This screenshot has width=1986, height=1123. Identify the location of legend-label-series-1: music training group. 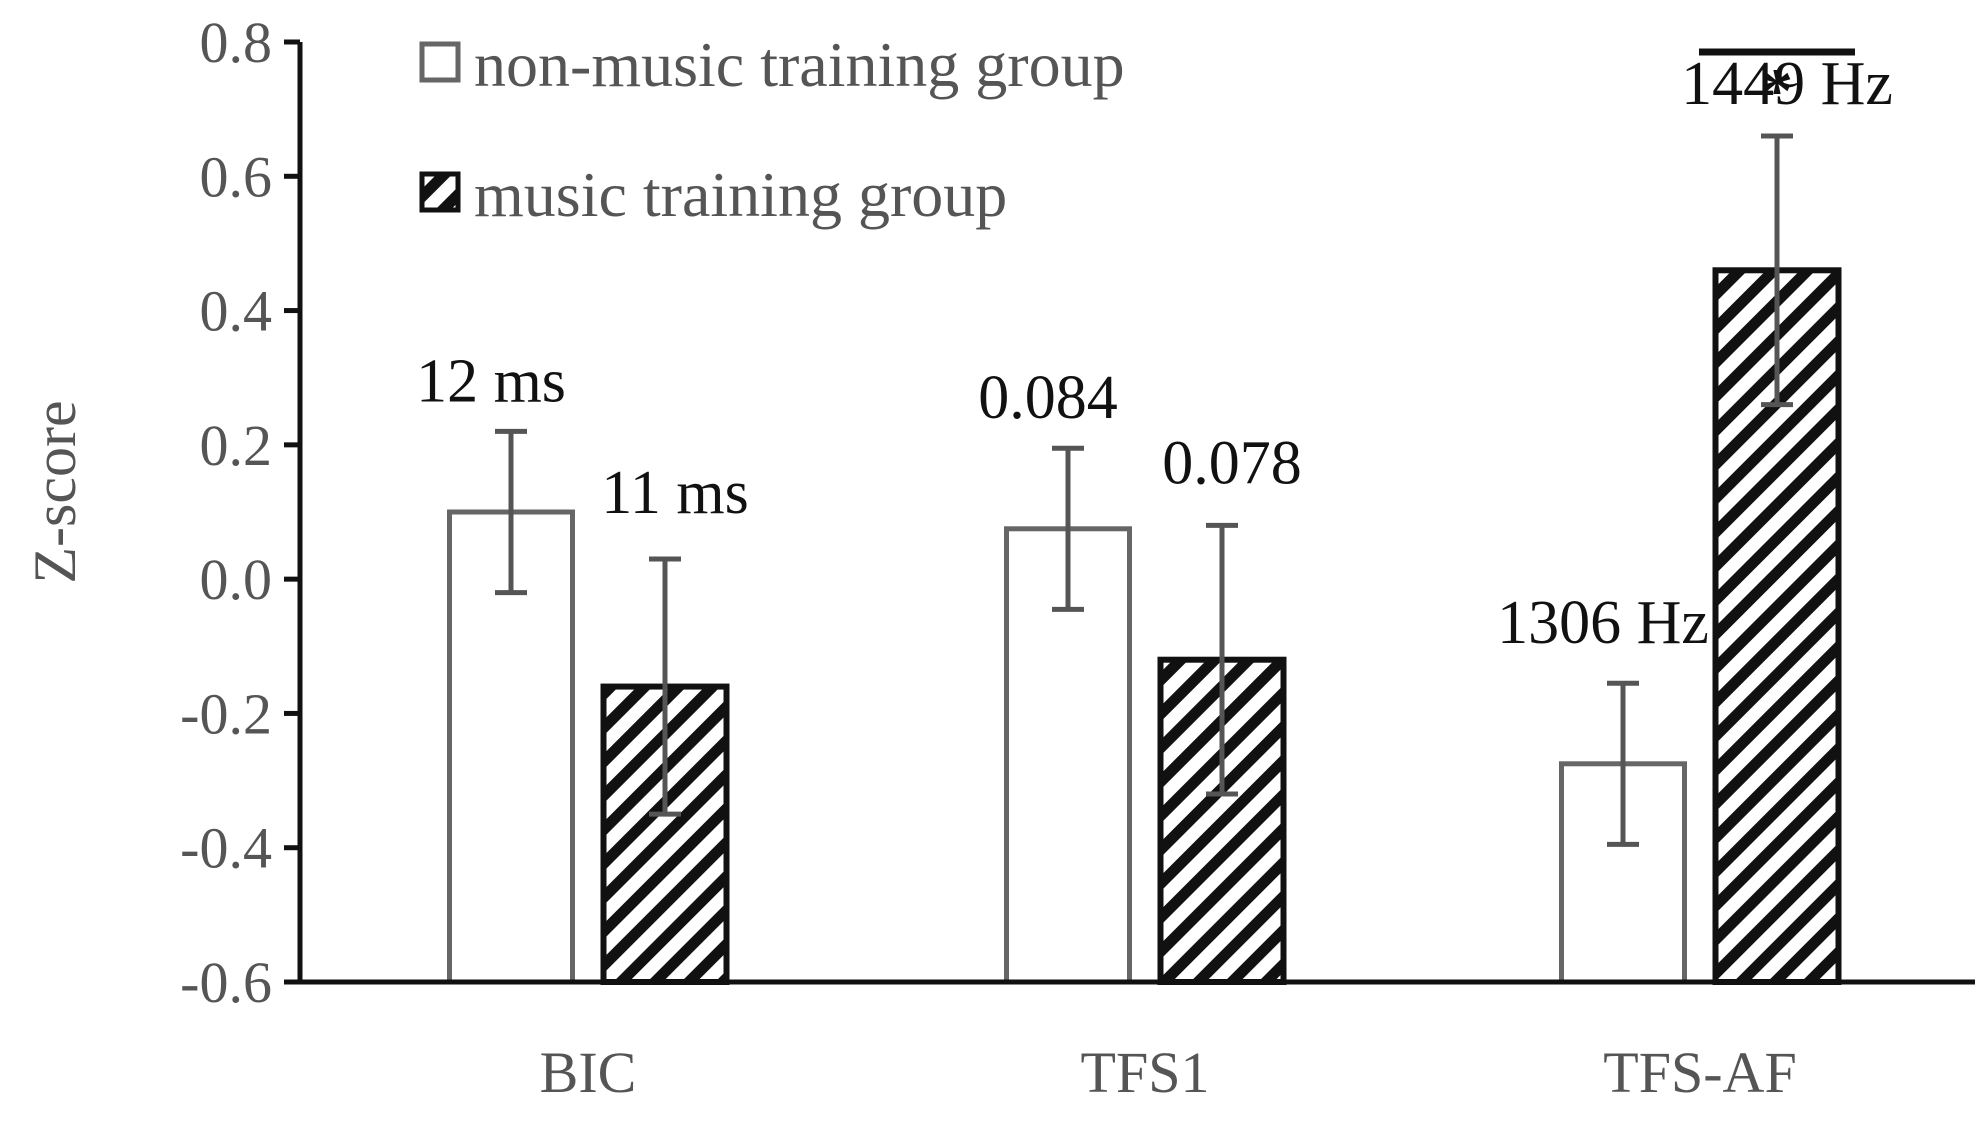
(740, 194).